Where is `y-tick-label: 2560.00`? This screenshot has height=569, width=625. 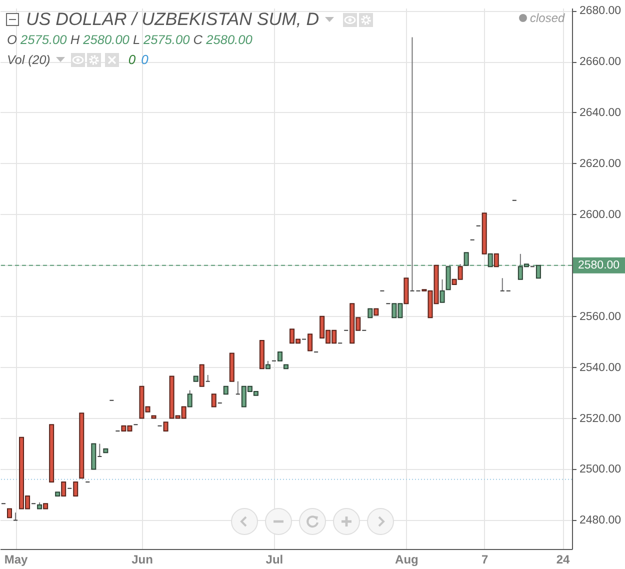
y-tick-label: 2560.00 is located at coordinates (601, 316).